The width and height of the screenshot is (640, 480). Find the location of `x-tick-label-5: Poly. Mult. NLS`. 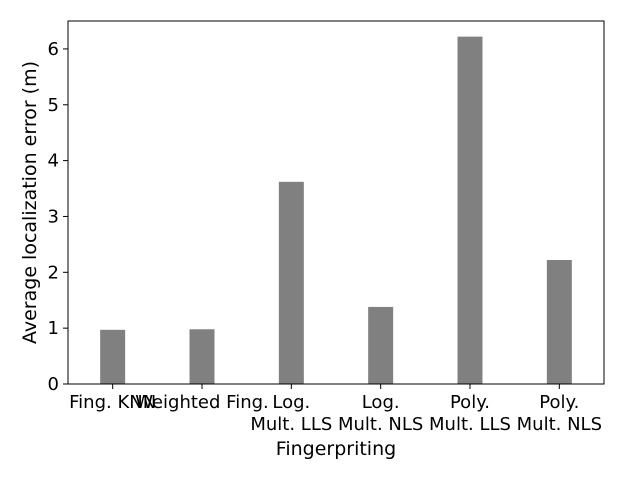

x-tick-label-5: Poly. Mult. NLS is located at coordinates (559, 413).